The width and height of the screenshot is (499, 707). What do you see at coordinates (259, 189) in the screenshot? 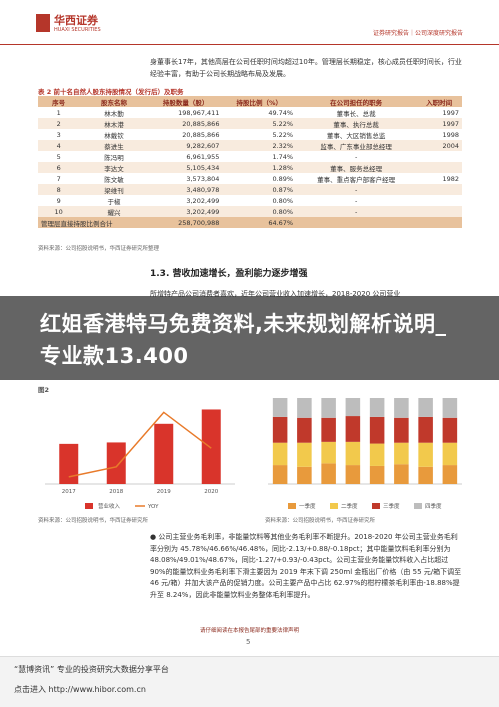
I see `cell: 0.87%` at bounding box center [259, 189].